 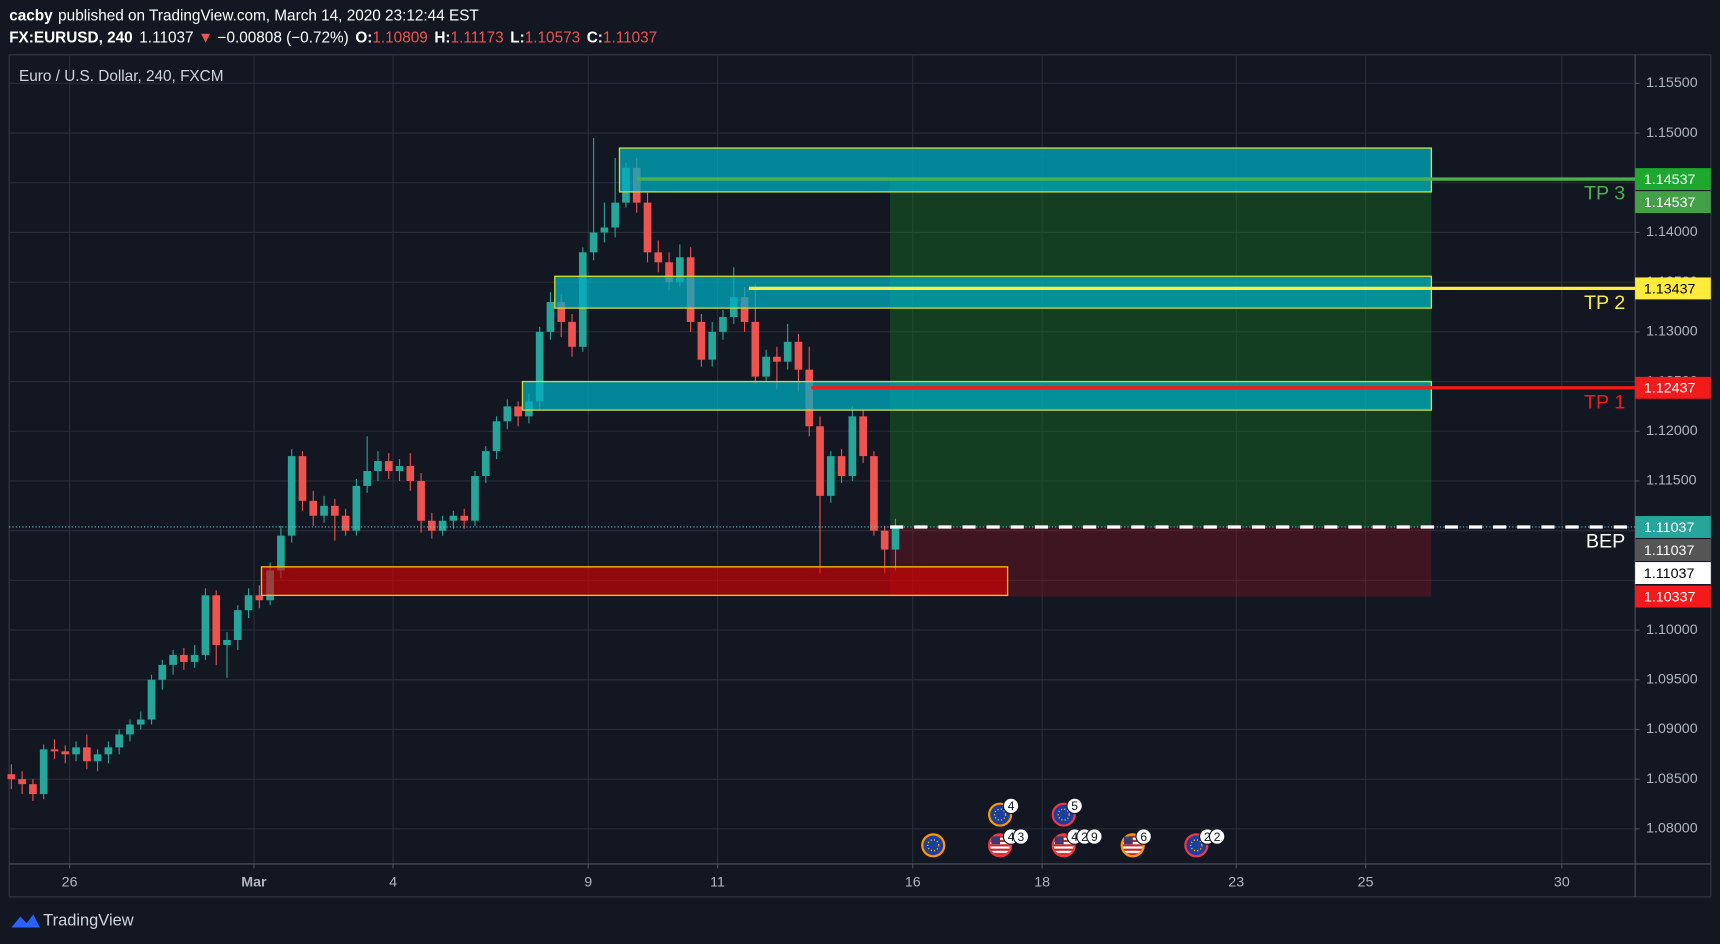 What do you see at coordinates (1672, 133) in the screenshot?
I see `y-tick-label: 1.15000` at bounding box center [1672, 133].